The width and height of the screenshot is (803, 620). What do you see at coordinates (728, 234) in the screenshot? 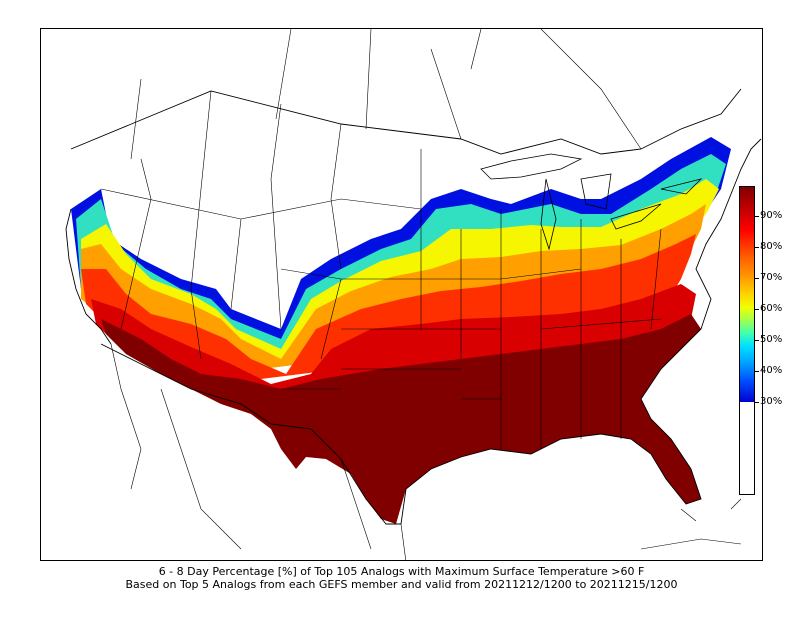
I see `atlantic-coast` at bounding box center [728, 234].